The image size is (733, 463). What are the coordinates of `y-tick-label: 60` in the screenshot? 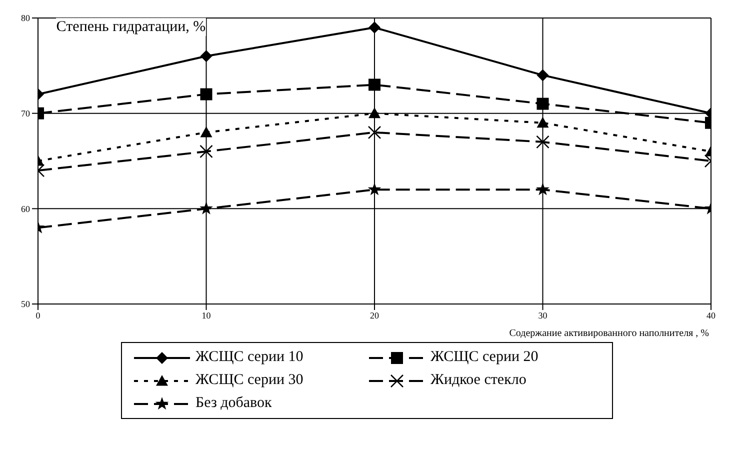 It's located at (25, 209).